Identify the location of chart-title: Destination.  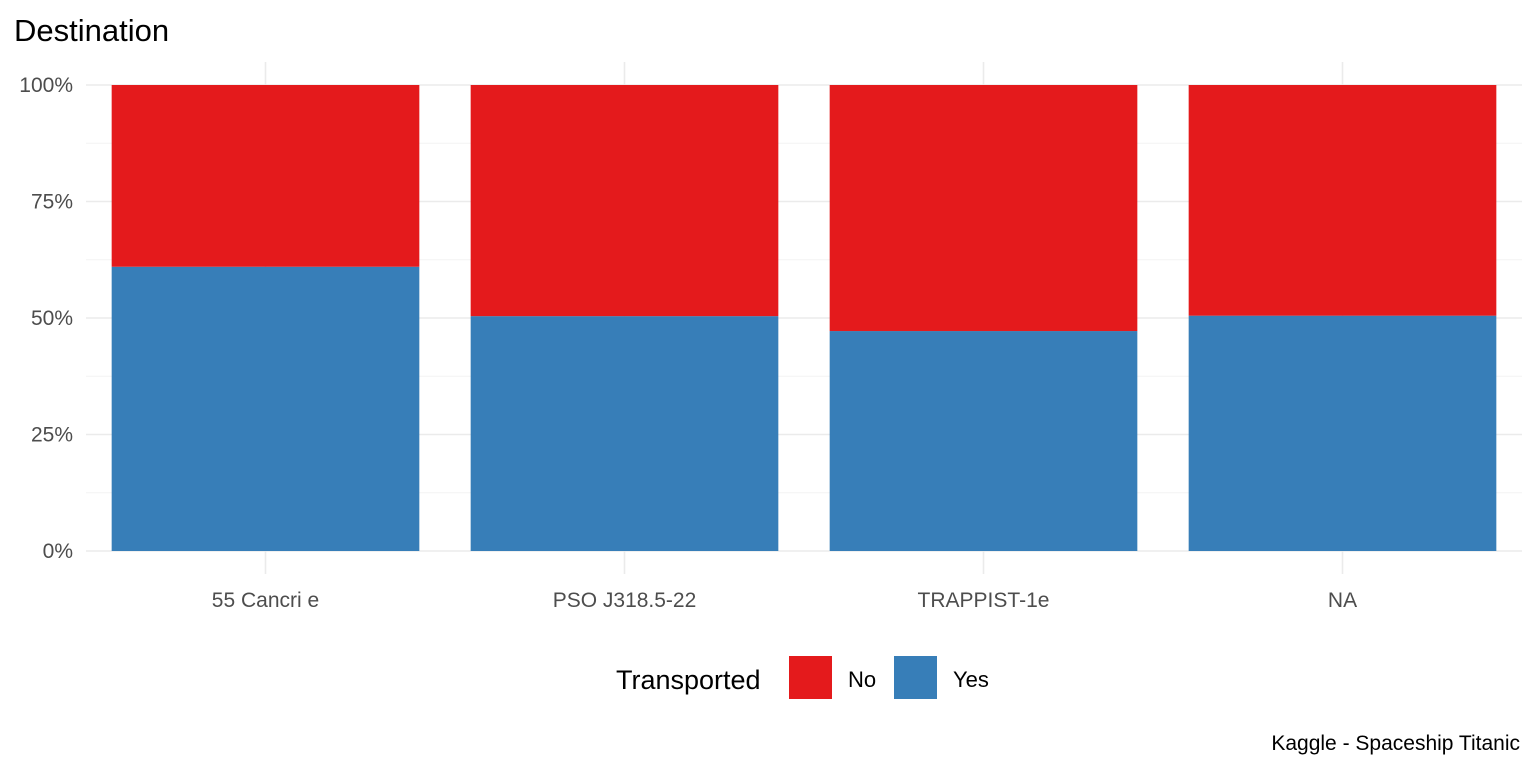
(91, 30).